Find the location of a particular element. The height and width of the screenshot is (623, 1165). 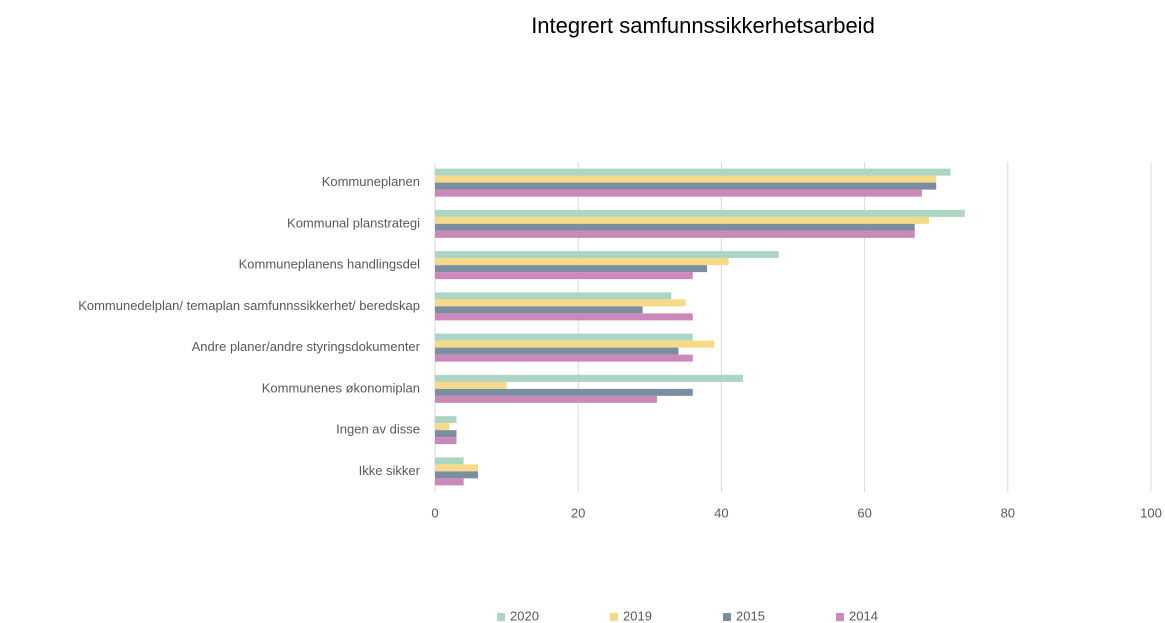

legend-label: 2019 is located at coordinates (637, 615).